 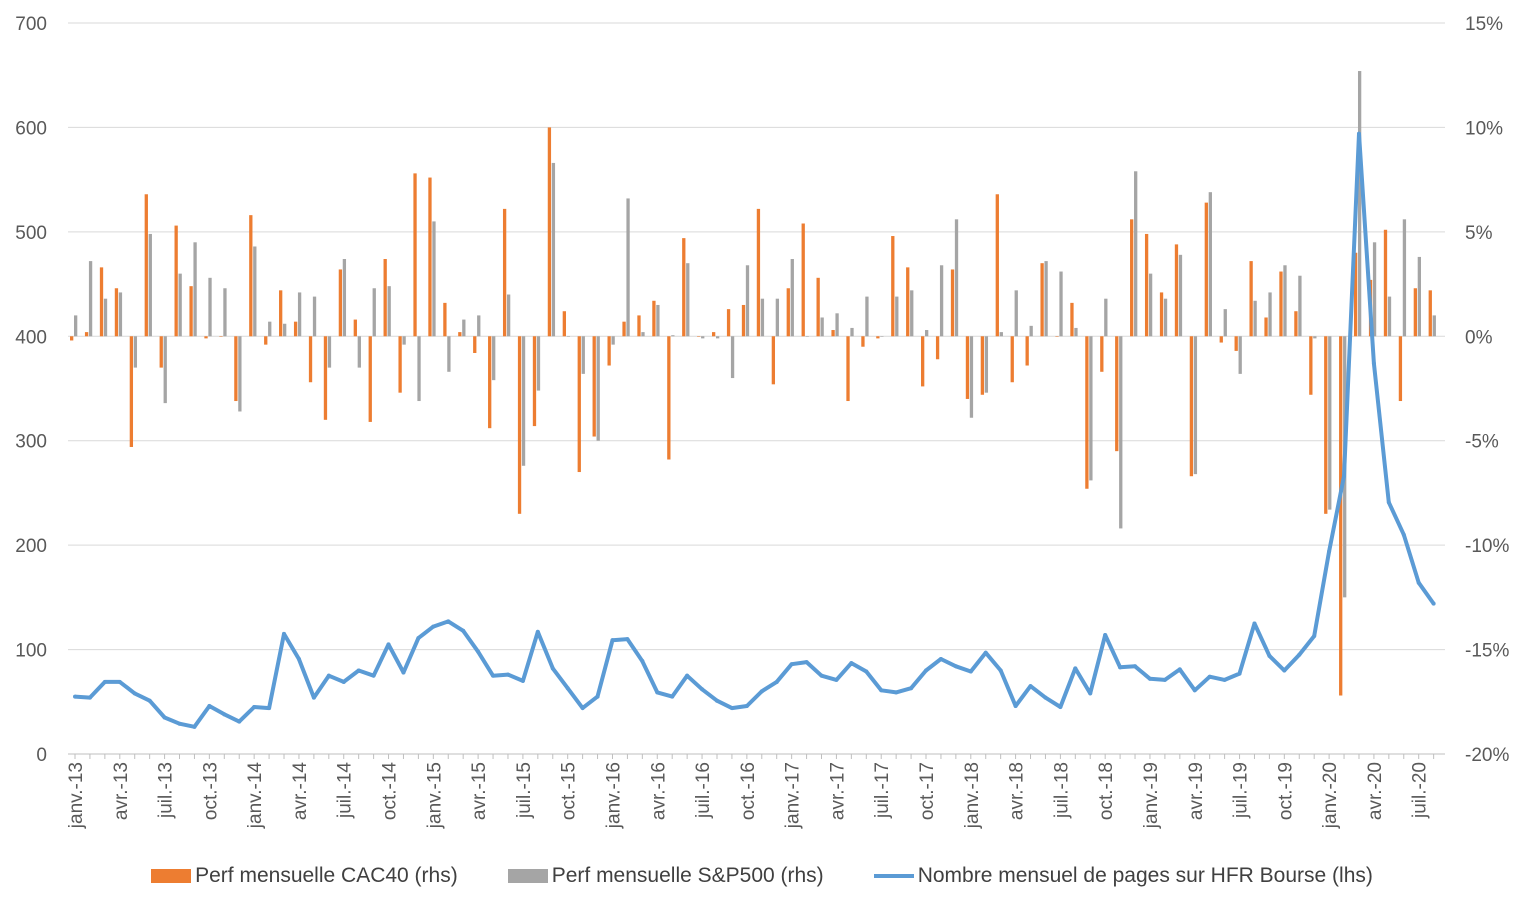 What do you see at coordinates (300, 791) in the screenshot?
I see `x-axis-tick-label: avr.-14` at bounding box center [300, 791].